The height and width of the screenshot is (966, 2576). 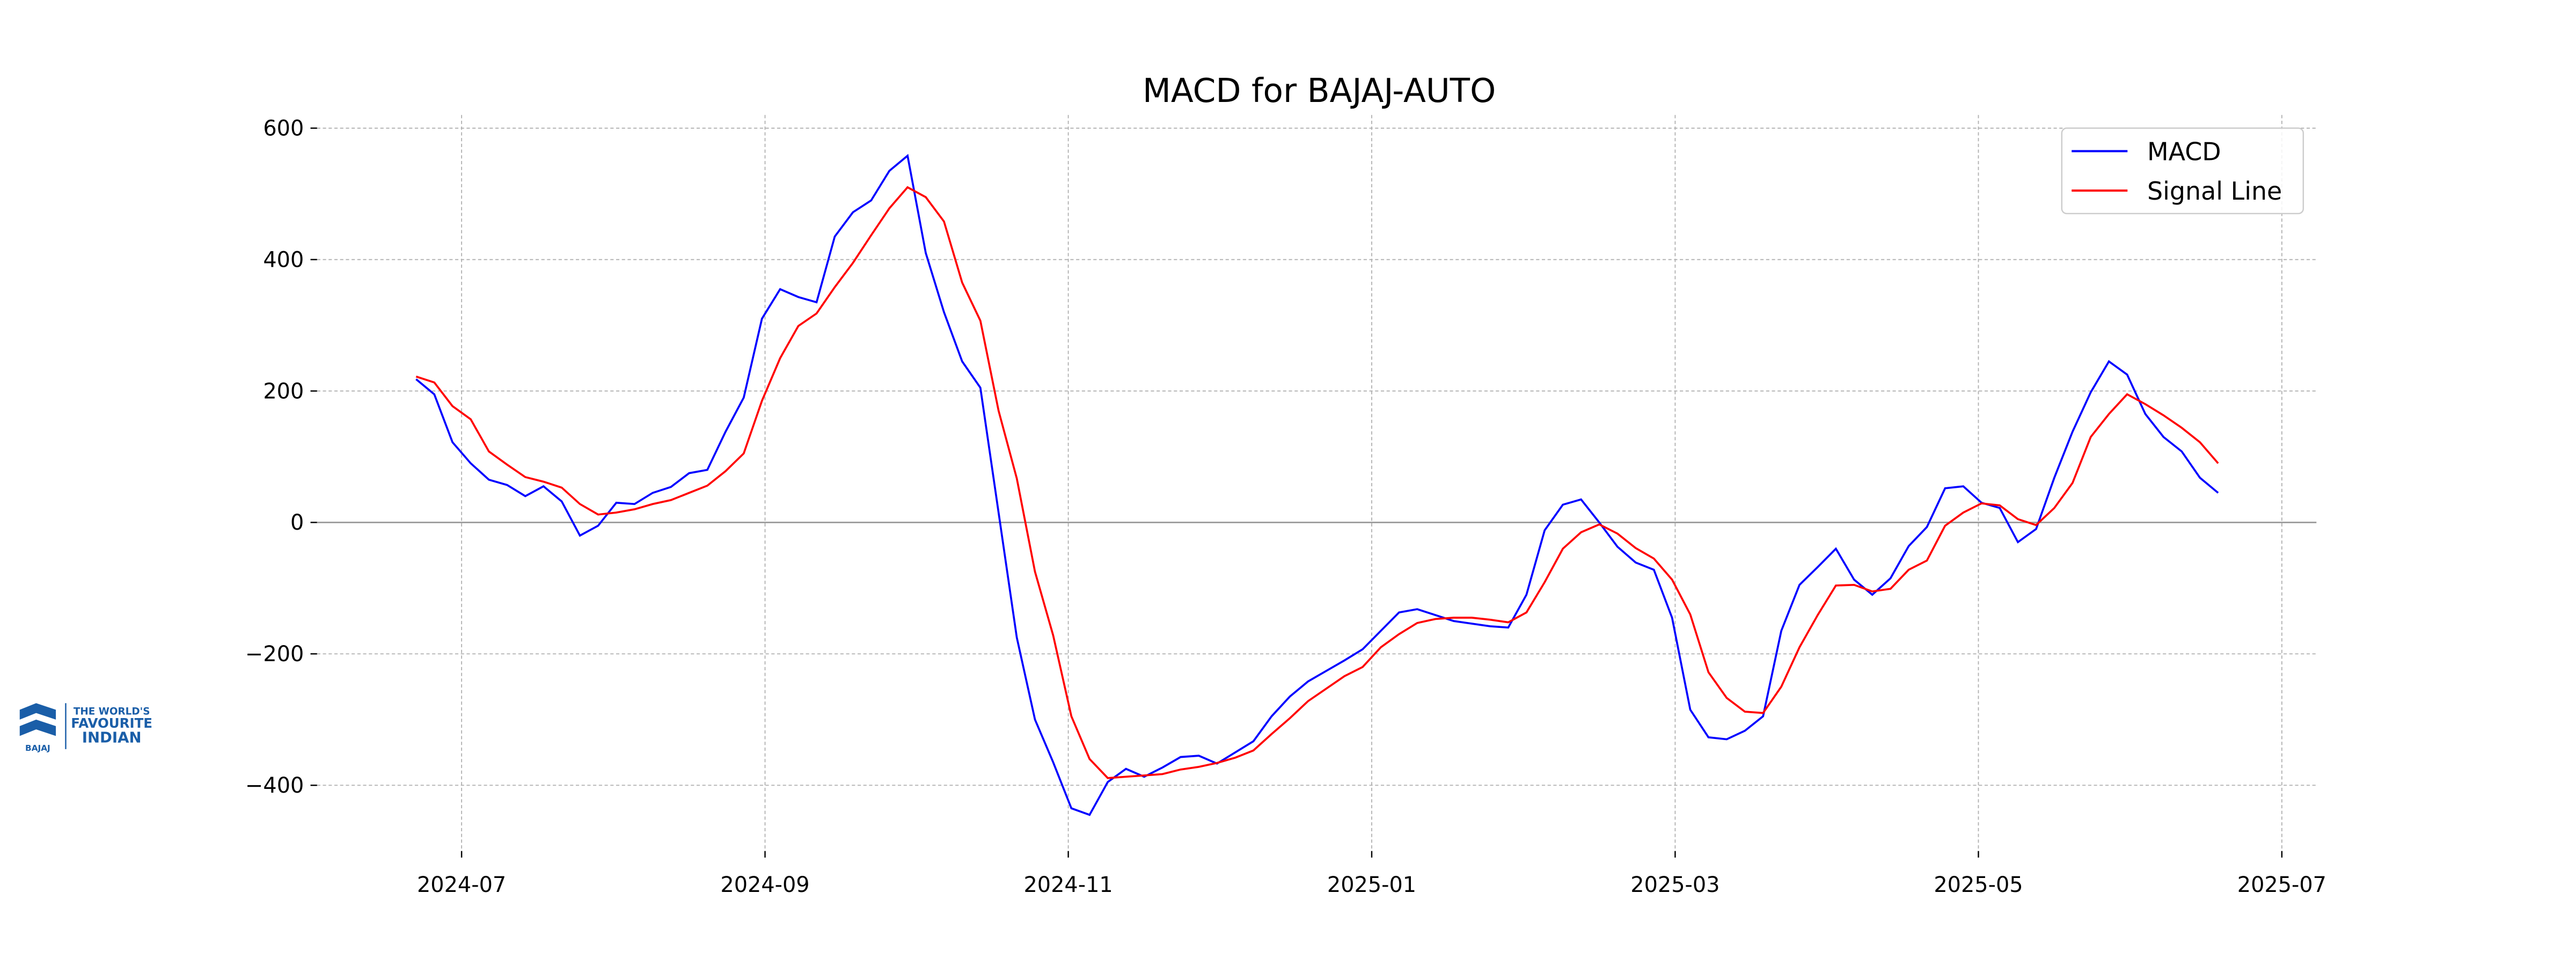 What do you see at coordinates (112, 738) in the screenshot?
I see `logo-tagline: INDIAN` at bounding box center [112, 738].